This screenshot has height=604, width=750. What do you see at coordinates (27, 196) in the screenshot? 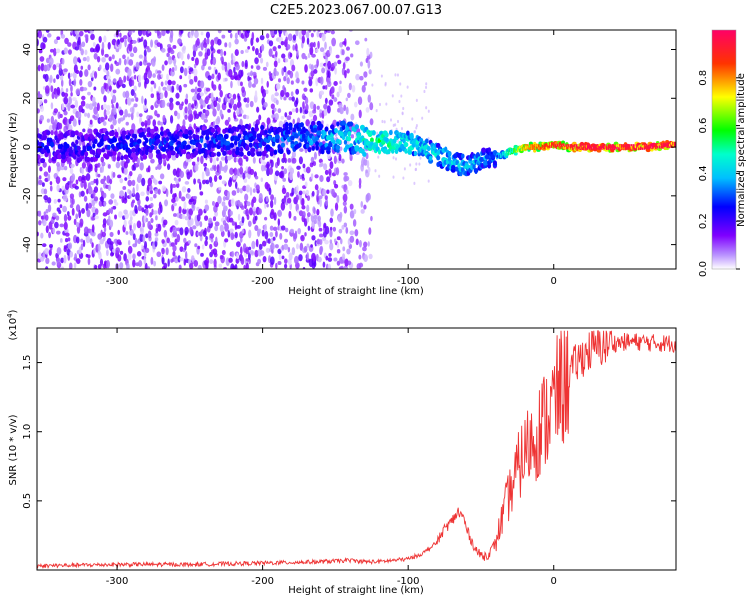
I see `y-tick-label: -20` at bounding box center [27, 196].